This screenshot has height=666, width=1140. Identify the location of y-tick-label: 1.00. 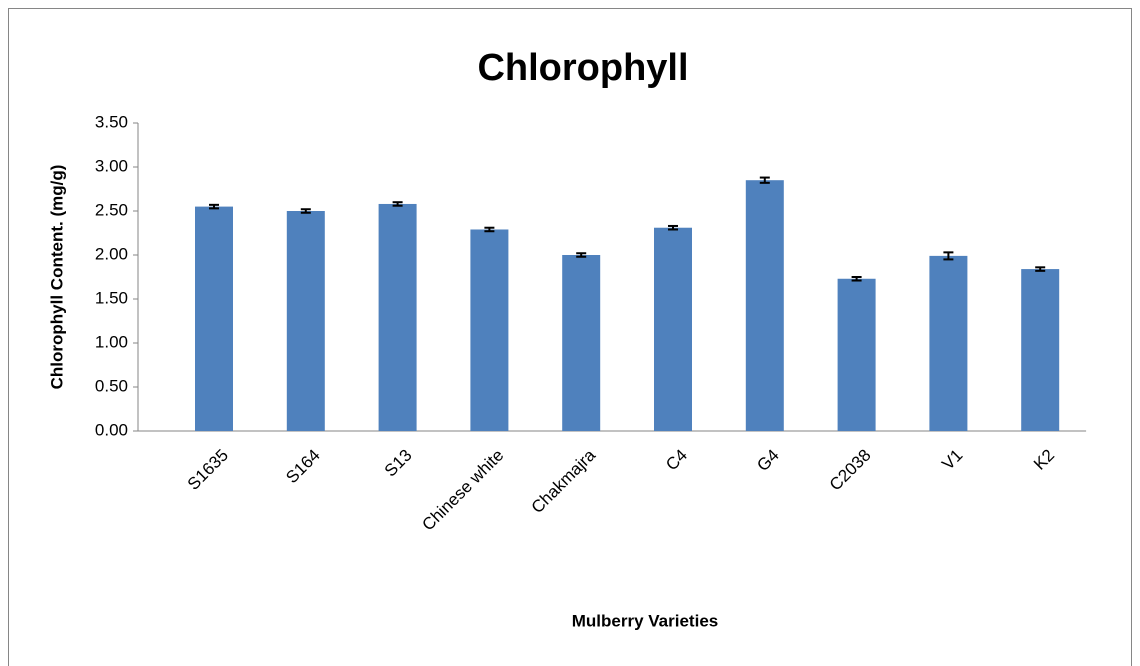
(111, 341).